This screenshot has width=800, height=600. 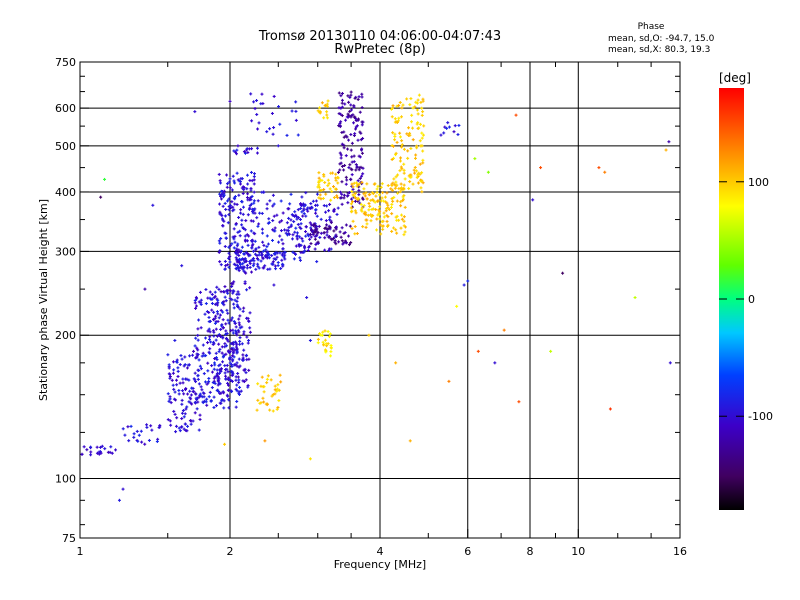 I want to click on y-tick-label: 600, so click(x=65, y=108).